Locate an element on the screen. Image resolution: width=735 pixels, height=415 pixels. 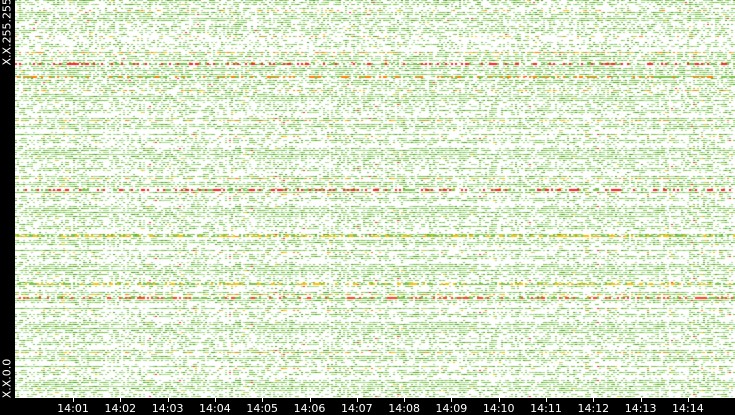
x-tick-label: 14:01 is located at coordinates (73, 408).